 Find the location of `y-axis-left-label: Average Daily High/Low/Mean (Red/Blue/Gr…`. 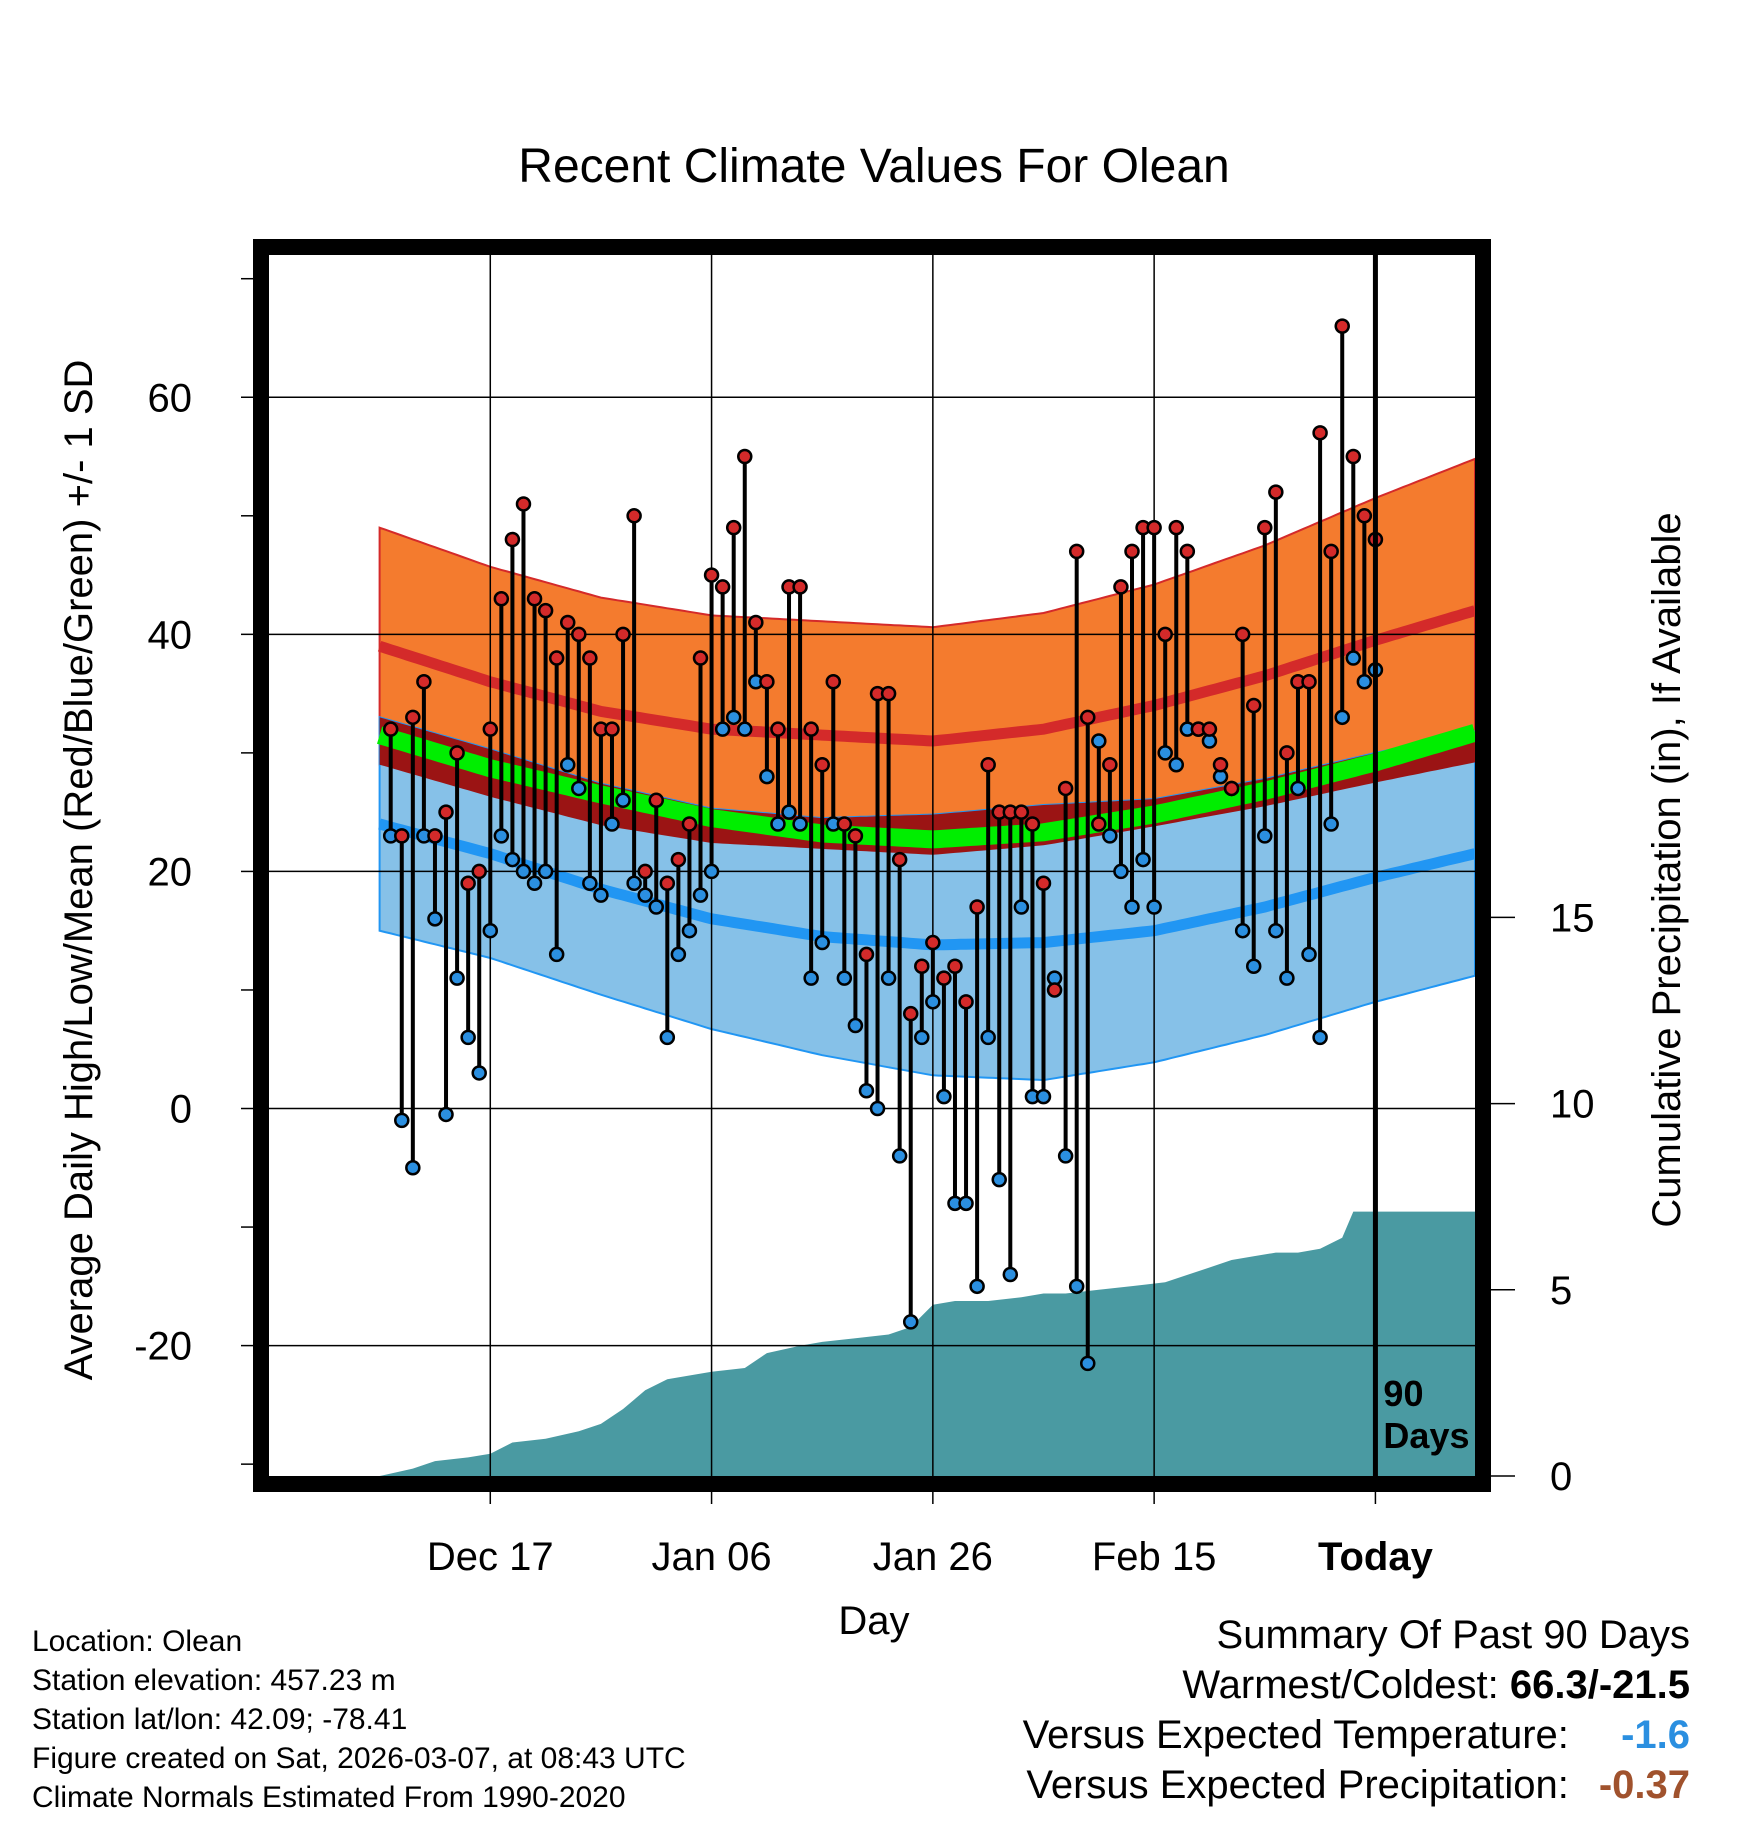

y-axis-left-label: Average Daily High/Low/Mean (Red/Blue/Gr… is located at coordinates (79, 870).